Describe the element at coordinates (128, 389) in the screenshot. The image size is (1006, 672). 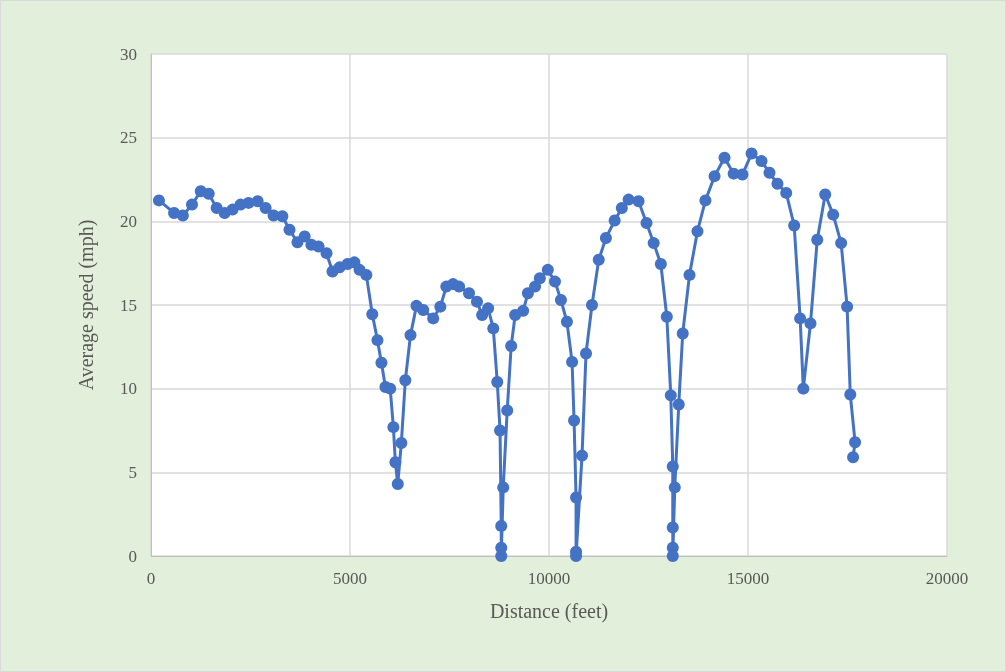
I see `y-tick-label: 10` at that location.